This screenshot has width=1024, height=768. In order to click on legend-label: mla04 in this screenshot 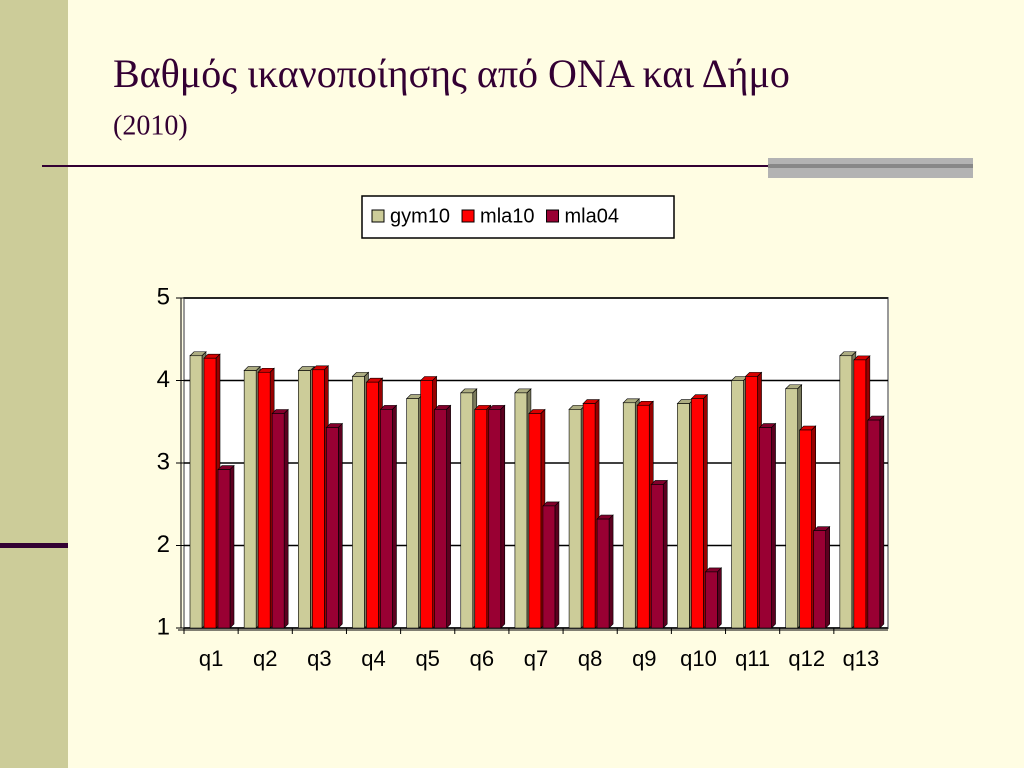, I will do `click(592, 216)`.